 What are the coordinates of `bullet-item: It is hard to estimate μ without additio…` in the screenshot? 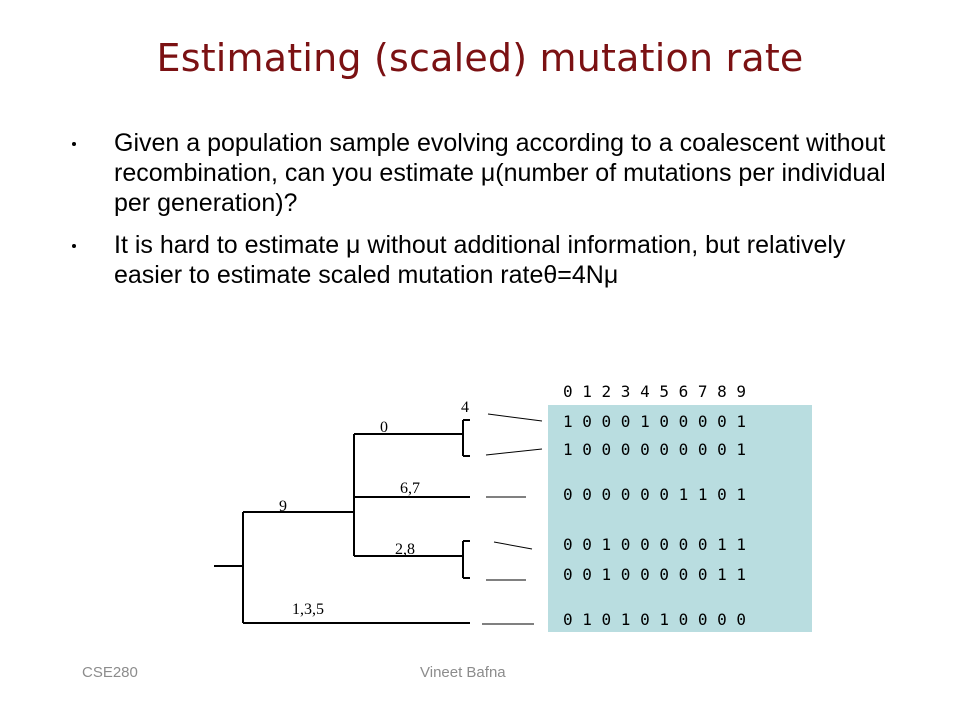 It's located at (482, 260).